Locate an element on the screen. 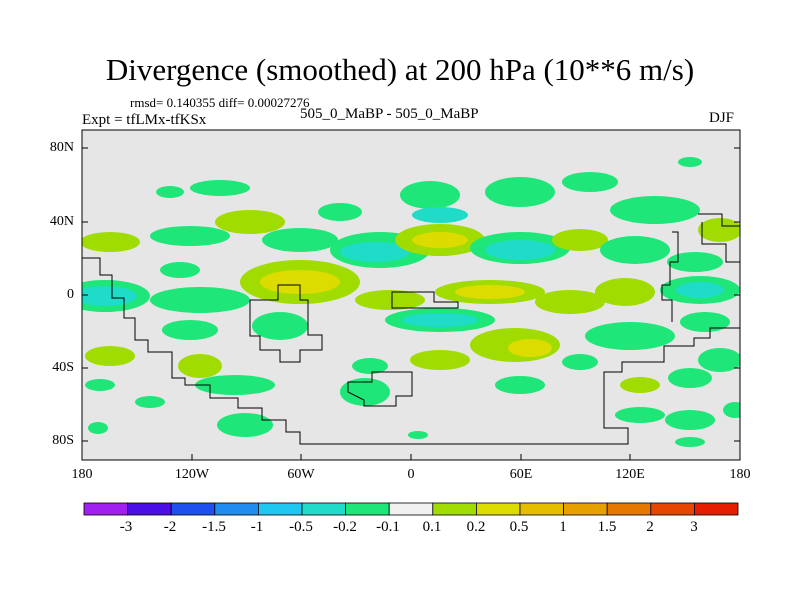 This screenshot has height=600, width=800. colorbar-label: 0.2 is located at coordinates (476, 527).